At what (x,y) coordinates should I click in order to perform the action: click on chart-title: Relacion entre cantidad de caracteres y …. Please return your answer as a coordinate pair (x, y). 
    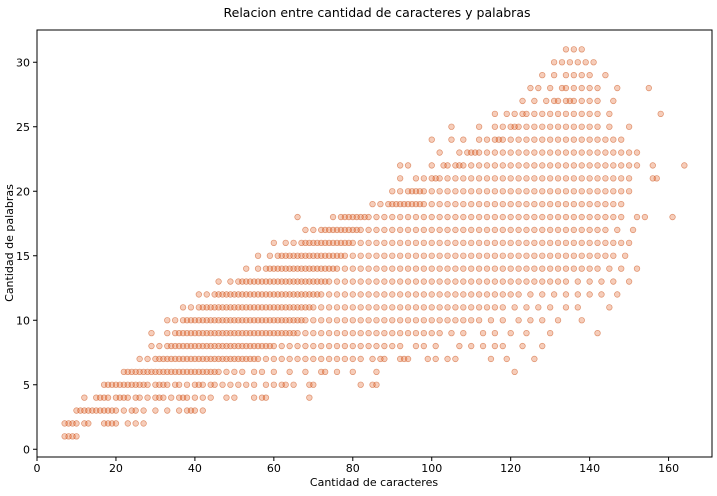
    Looking at the image, I should click on (377, 12).